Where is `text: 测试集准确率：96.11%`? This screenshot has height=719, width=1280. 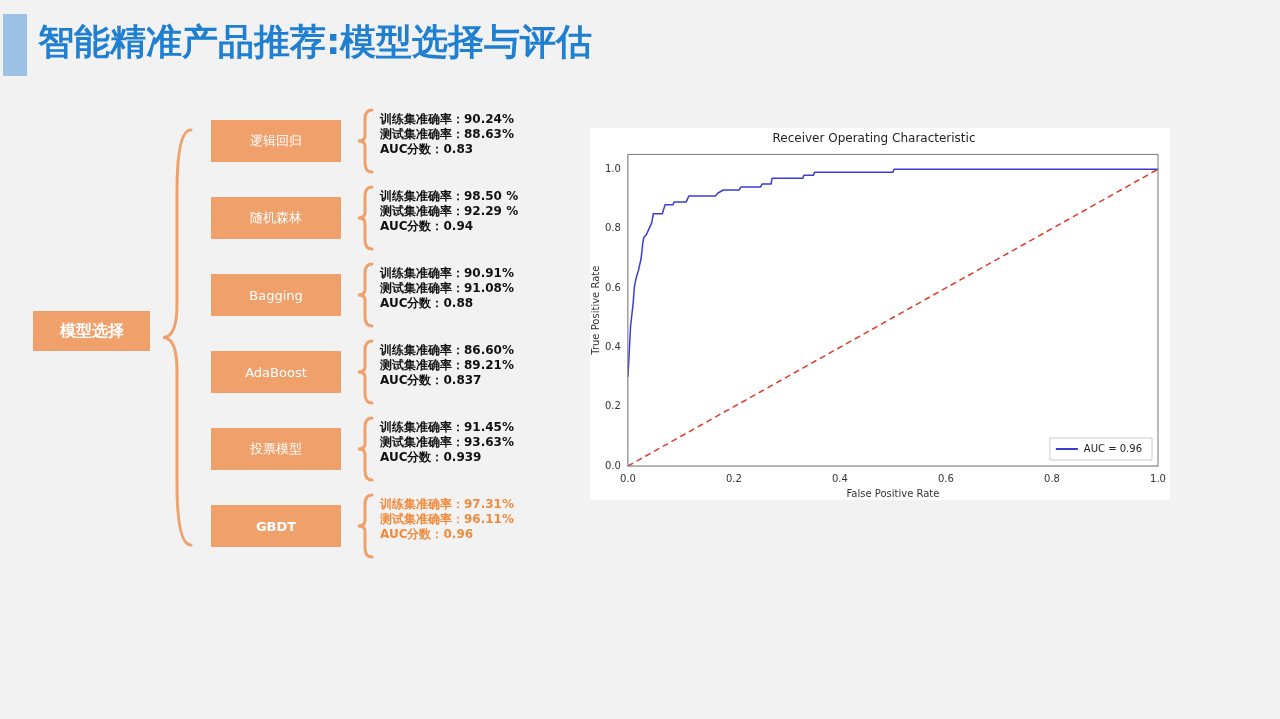
text: 测试集准确率：96.11% is located at coordinates (447, 519).